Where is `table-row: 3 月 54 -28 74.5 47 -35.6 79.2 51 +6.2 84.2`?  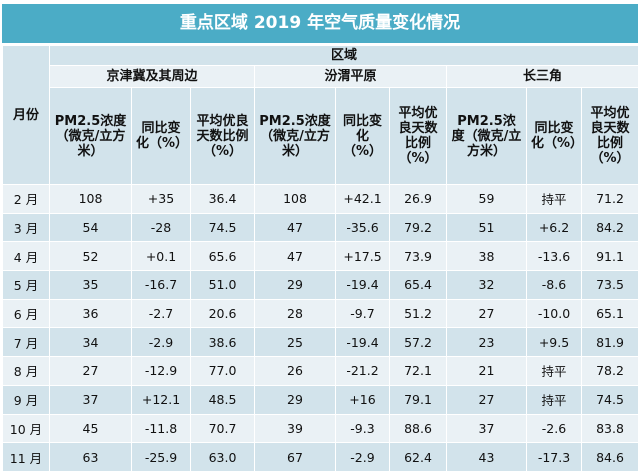
table-row: 3 月 54 -28 74.5 47 -35.6 79.2 51 +6.2 84.2 is located at coordinates (321, 227).